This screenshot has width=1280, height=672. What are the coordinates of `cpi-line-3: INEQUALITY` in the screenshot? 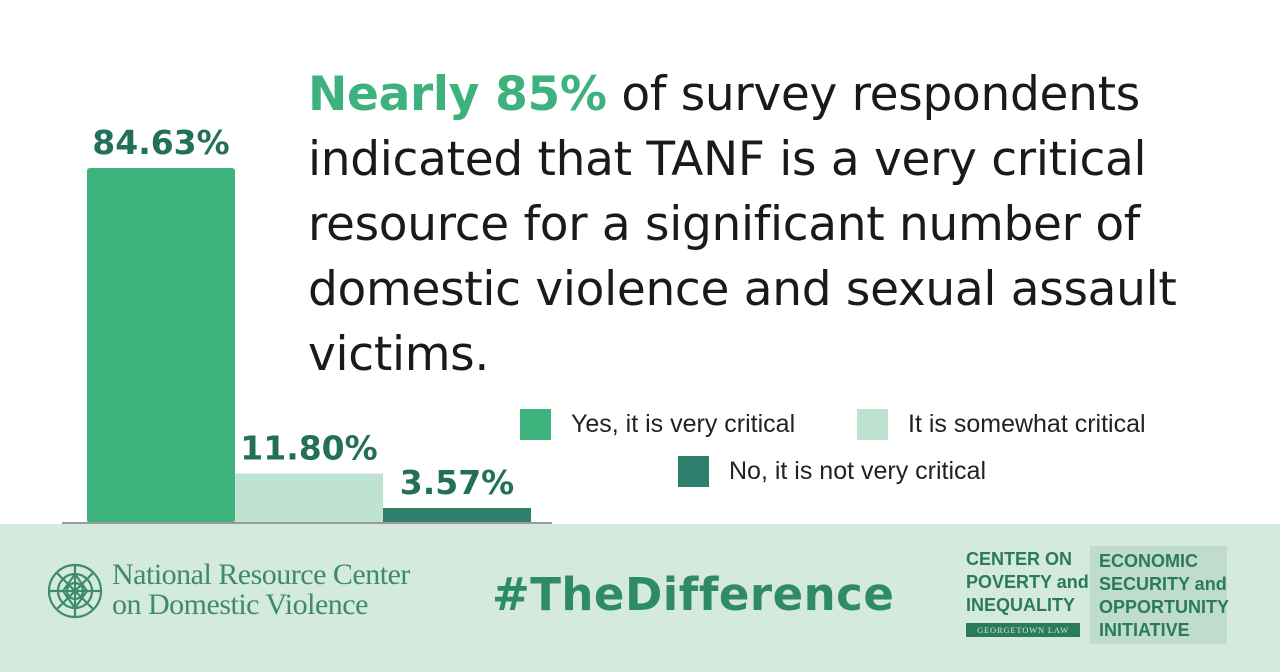 It's located at (1021, 605).